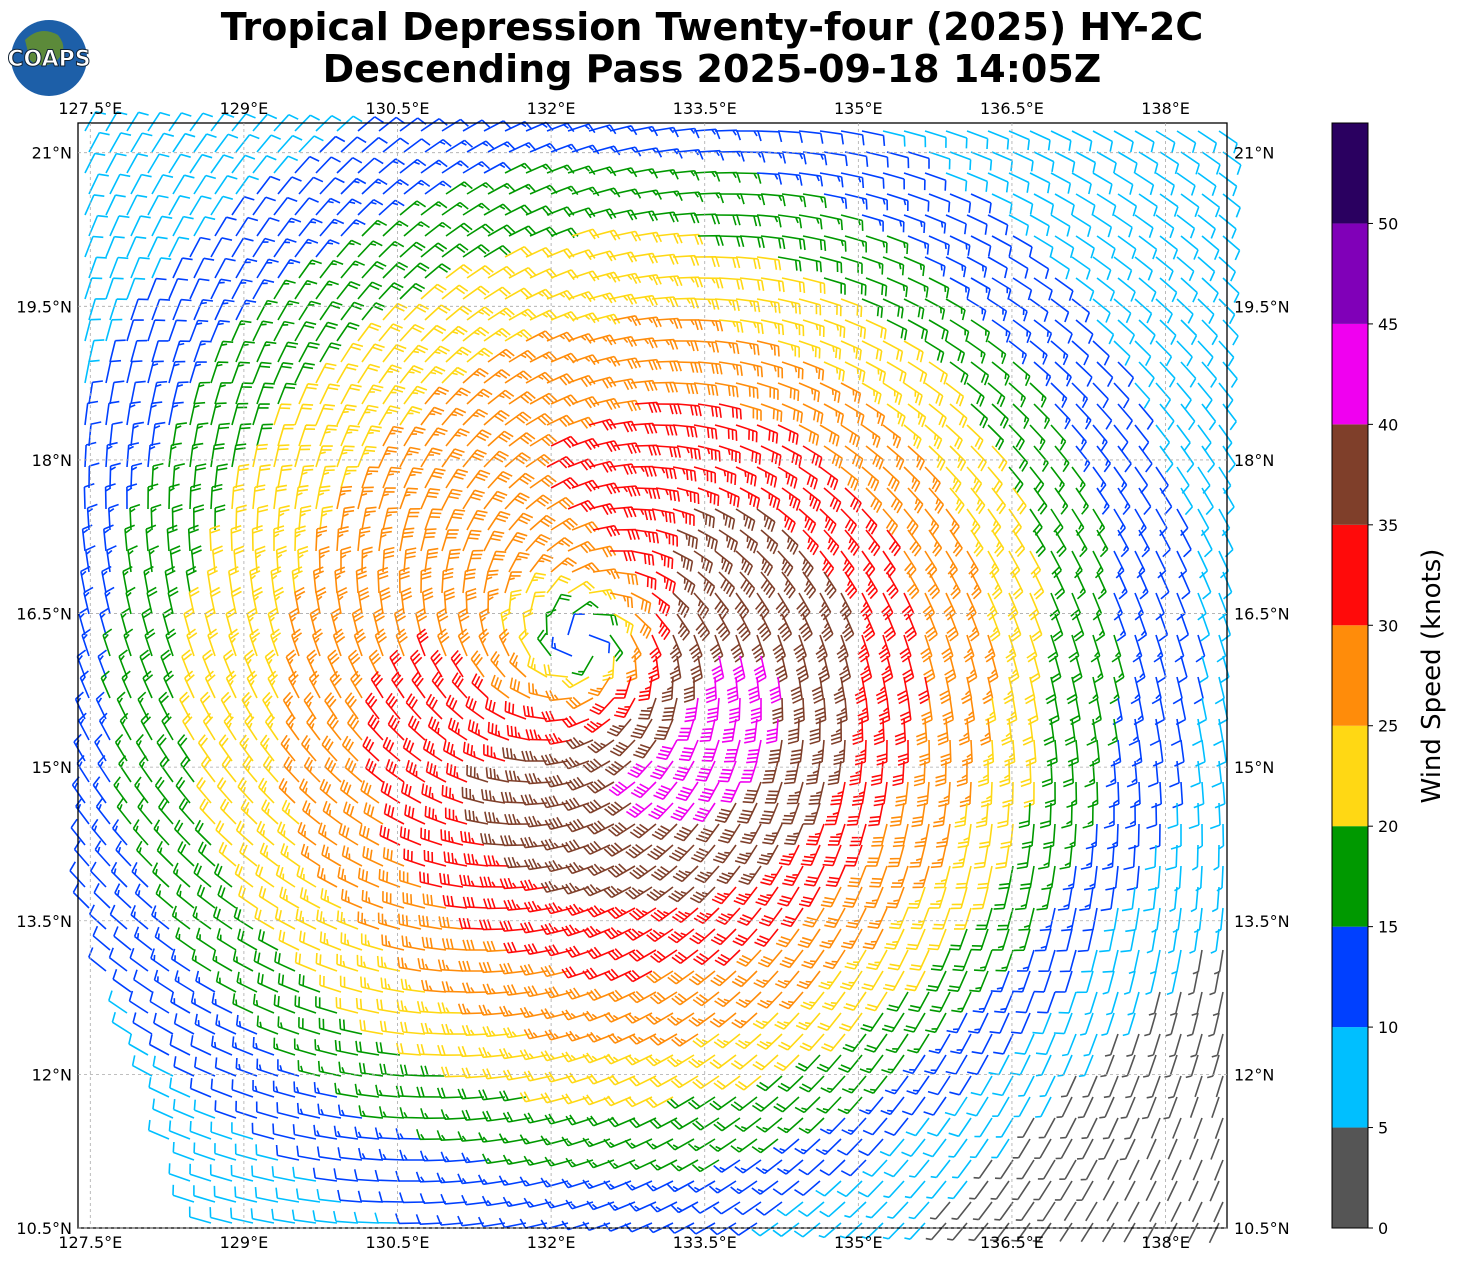 Image resolution: width=1468 pixels, height=1268 pixels. Describe the element at coordinates (1388, 726) in the screenshot. I see `colorbar-tick-label: 25` at that location.